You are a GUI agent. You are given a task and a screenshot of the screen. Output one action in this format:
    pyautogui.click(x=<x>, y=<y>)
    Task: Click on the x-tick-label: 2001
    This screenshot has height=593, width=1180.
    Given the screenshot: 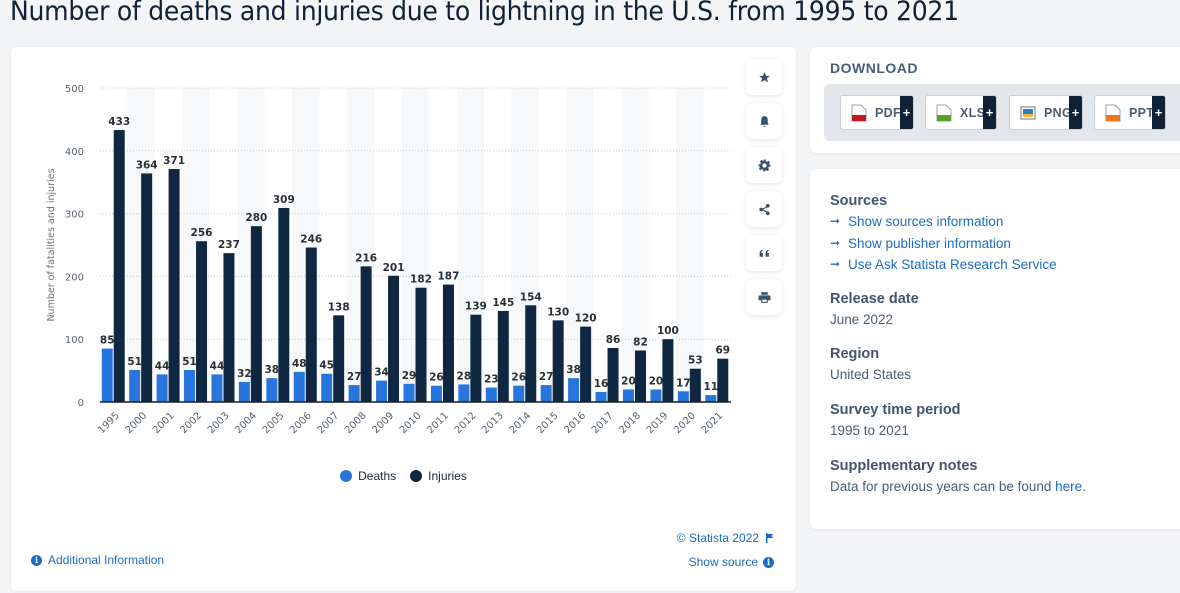 What is the action you would take?
    pyautogui.click(x=164, y=423)
    